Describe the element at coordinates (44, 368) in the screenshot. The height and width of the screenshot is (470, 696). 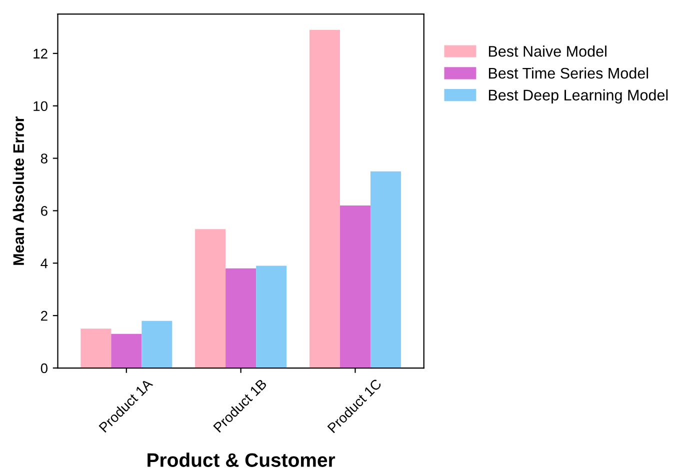
I see `y-tick-label: 0` at that location.